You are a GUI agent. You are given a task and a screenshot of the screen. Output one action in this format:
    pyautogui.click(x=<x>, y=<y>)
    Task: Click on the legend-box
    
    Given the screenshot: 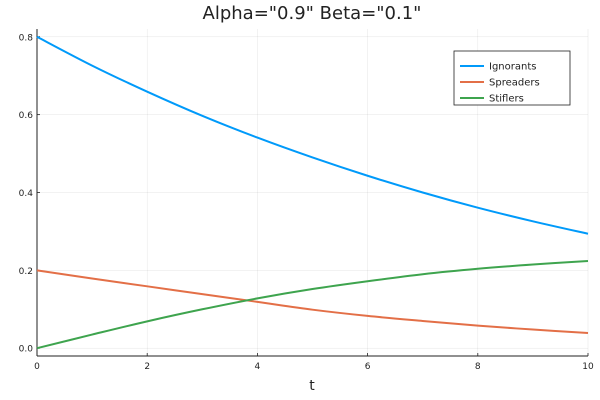 What is the action you would take?
    pyautogui.click(x=512, y=78)
    